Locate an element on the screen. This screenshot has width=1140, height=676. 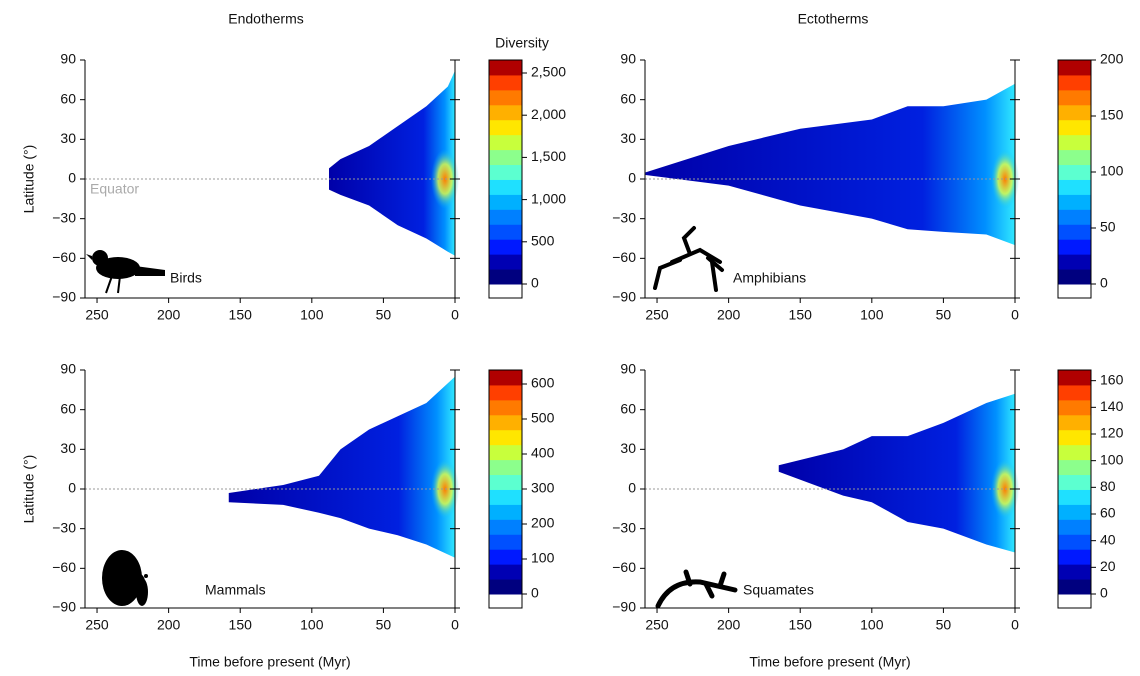
colorbar-tick-label: 1,500 is located at coordinates (548, 156).